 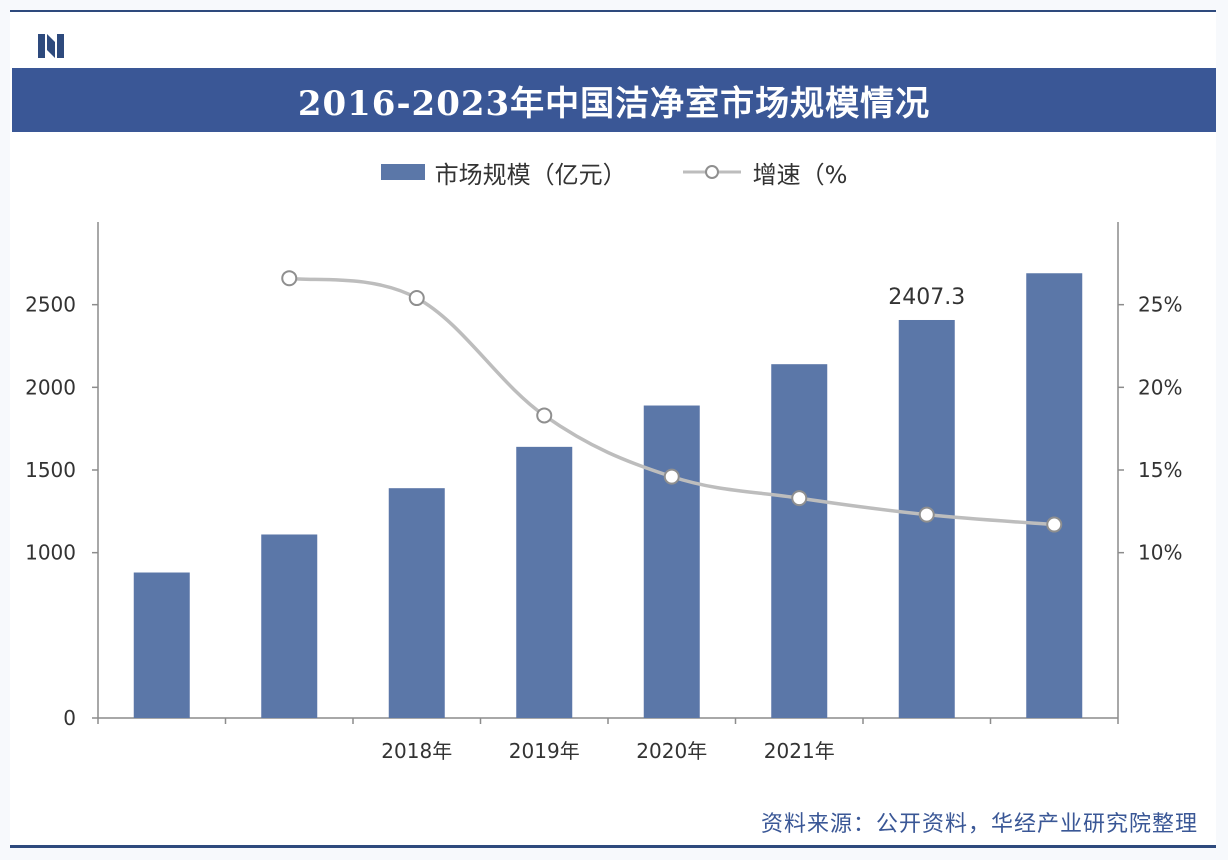 I want to click on legend-bar-label: 市场规模（亿元）, so click(x=530, y=174).